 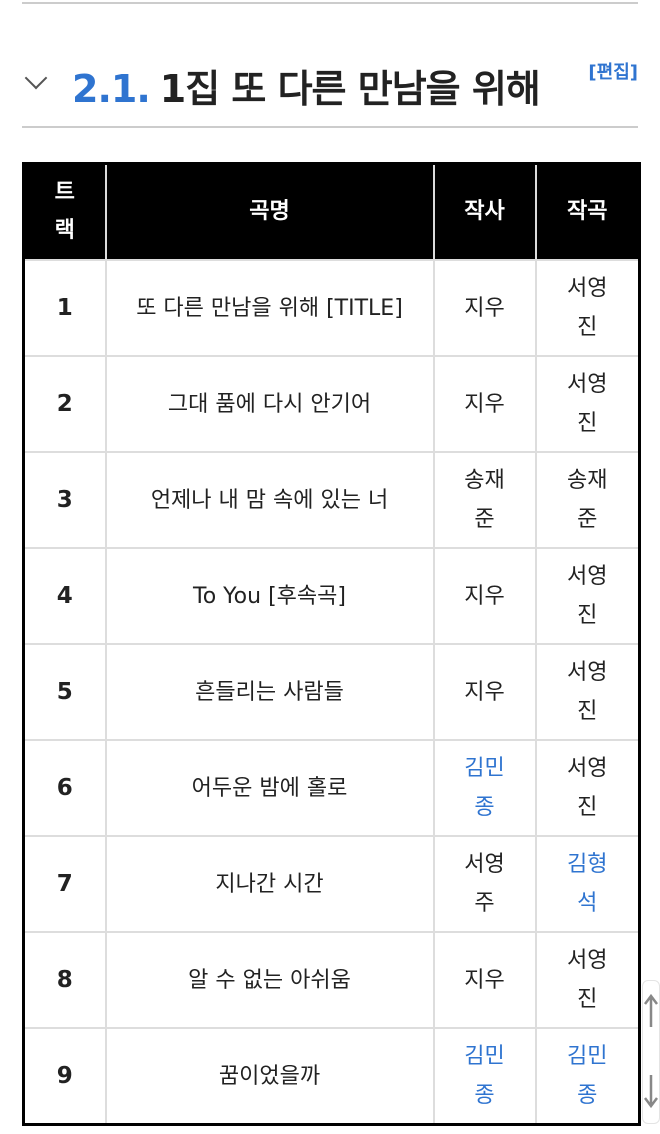 I want to click on composer: 송재준, so click(x=587, y=500).